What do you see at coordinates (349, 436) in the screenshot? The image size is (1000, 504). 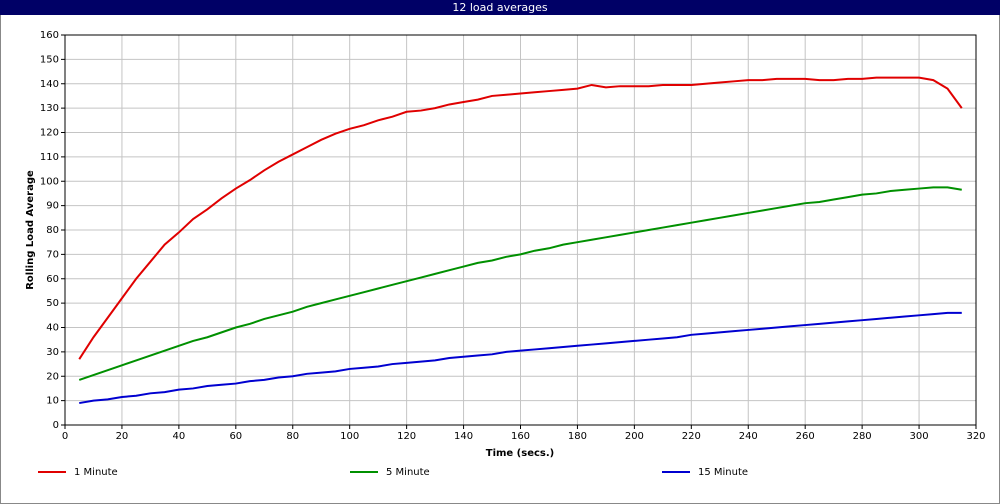 I see `x-tick-label: 100` at bounding box center [349, 436].